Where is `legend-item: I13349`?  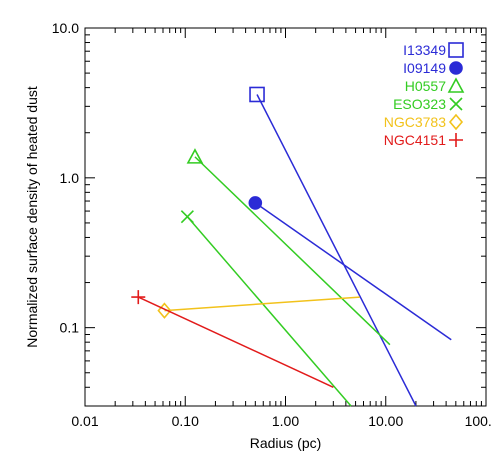 legend-item: I13349 is located at coordinates (433, 50).